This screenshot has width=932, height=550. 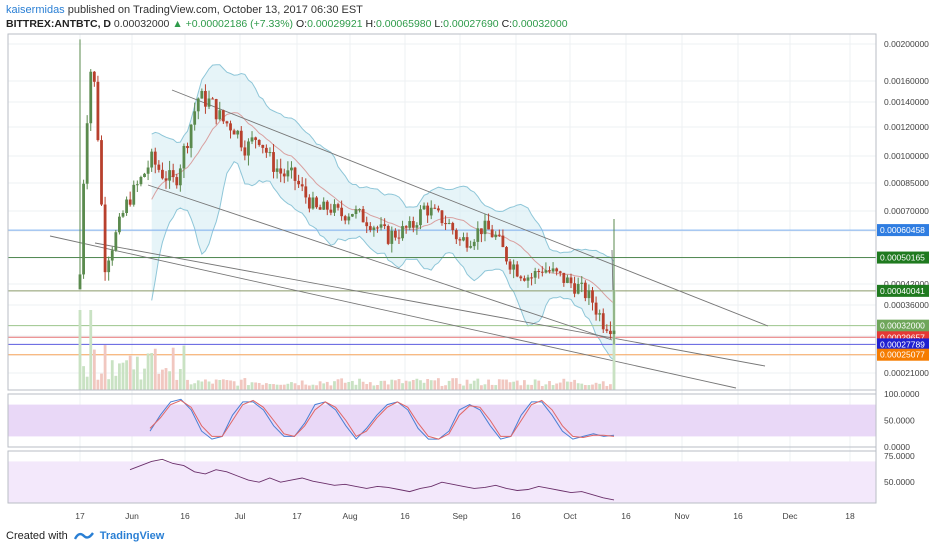 What do you see at coordinates (850, 516) in the screenshot?
I see `x-tick-label: 18` at bounding box center [850, 516].